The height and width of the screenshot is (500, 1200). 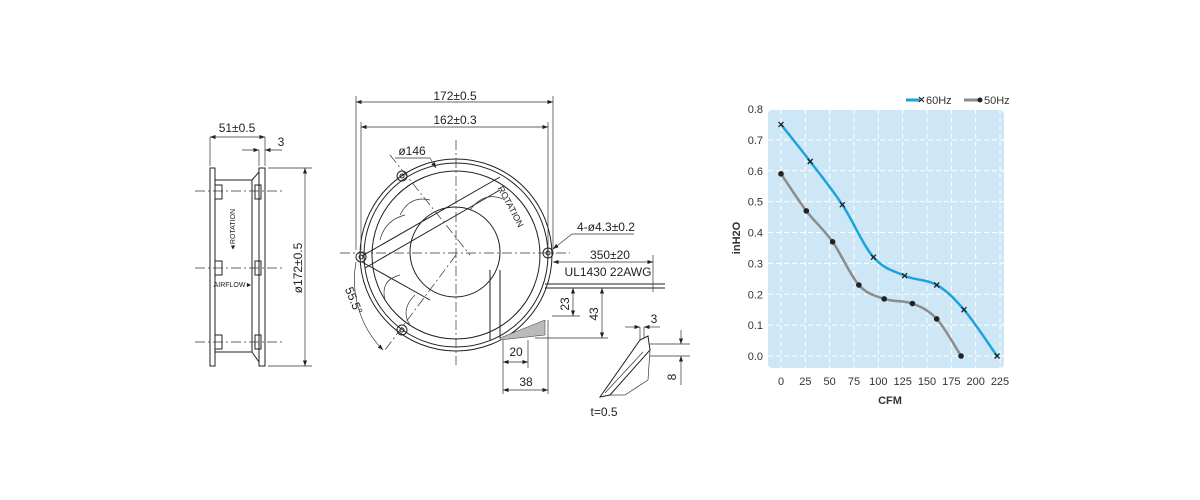 What do you see at coordinates (805, 382) in the screenshot?
I see `x-tick-label: 25` at bounding box center [805, 382].